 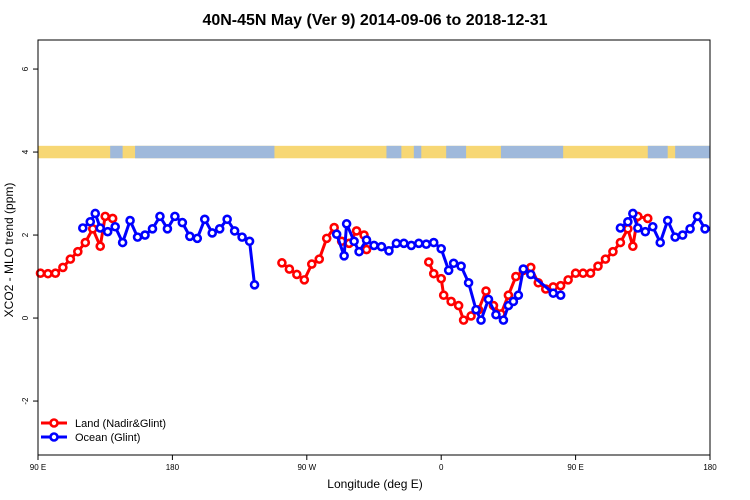 I want to click on y-axis: -2 0 2 4 6, so click(x=29, y=235).